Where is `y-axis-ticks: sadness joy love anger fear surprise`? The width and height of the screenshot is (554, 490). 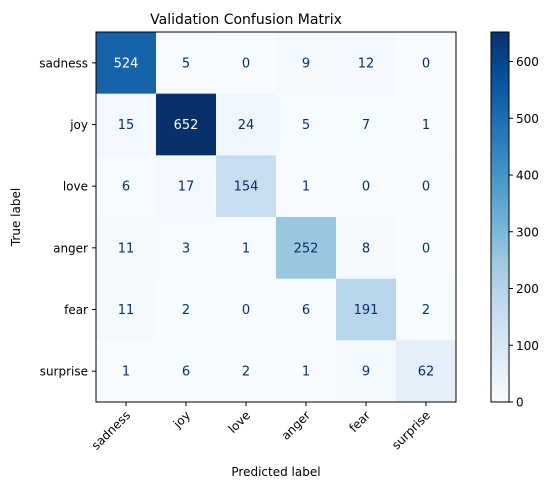
y-axis-ticks: sadness joy love anger fear surprise is located at coordinates (67, 217).